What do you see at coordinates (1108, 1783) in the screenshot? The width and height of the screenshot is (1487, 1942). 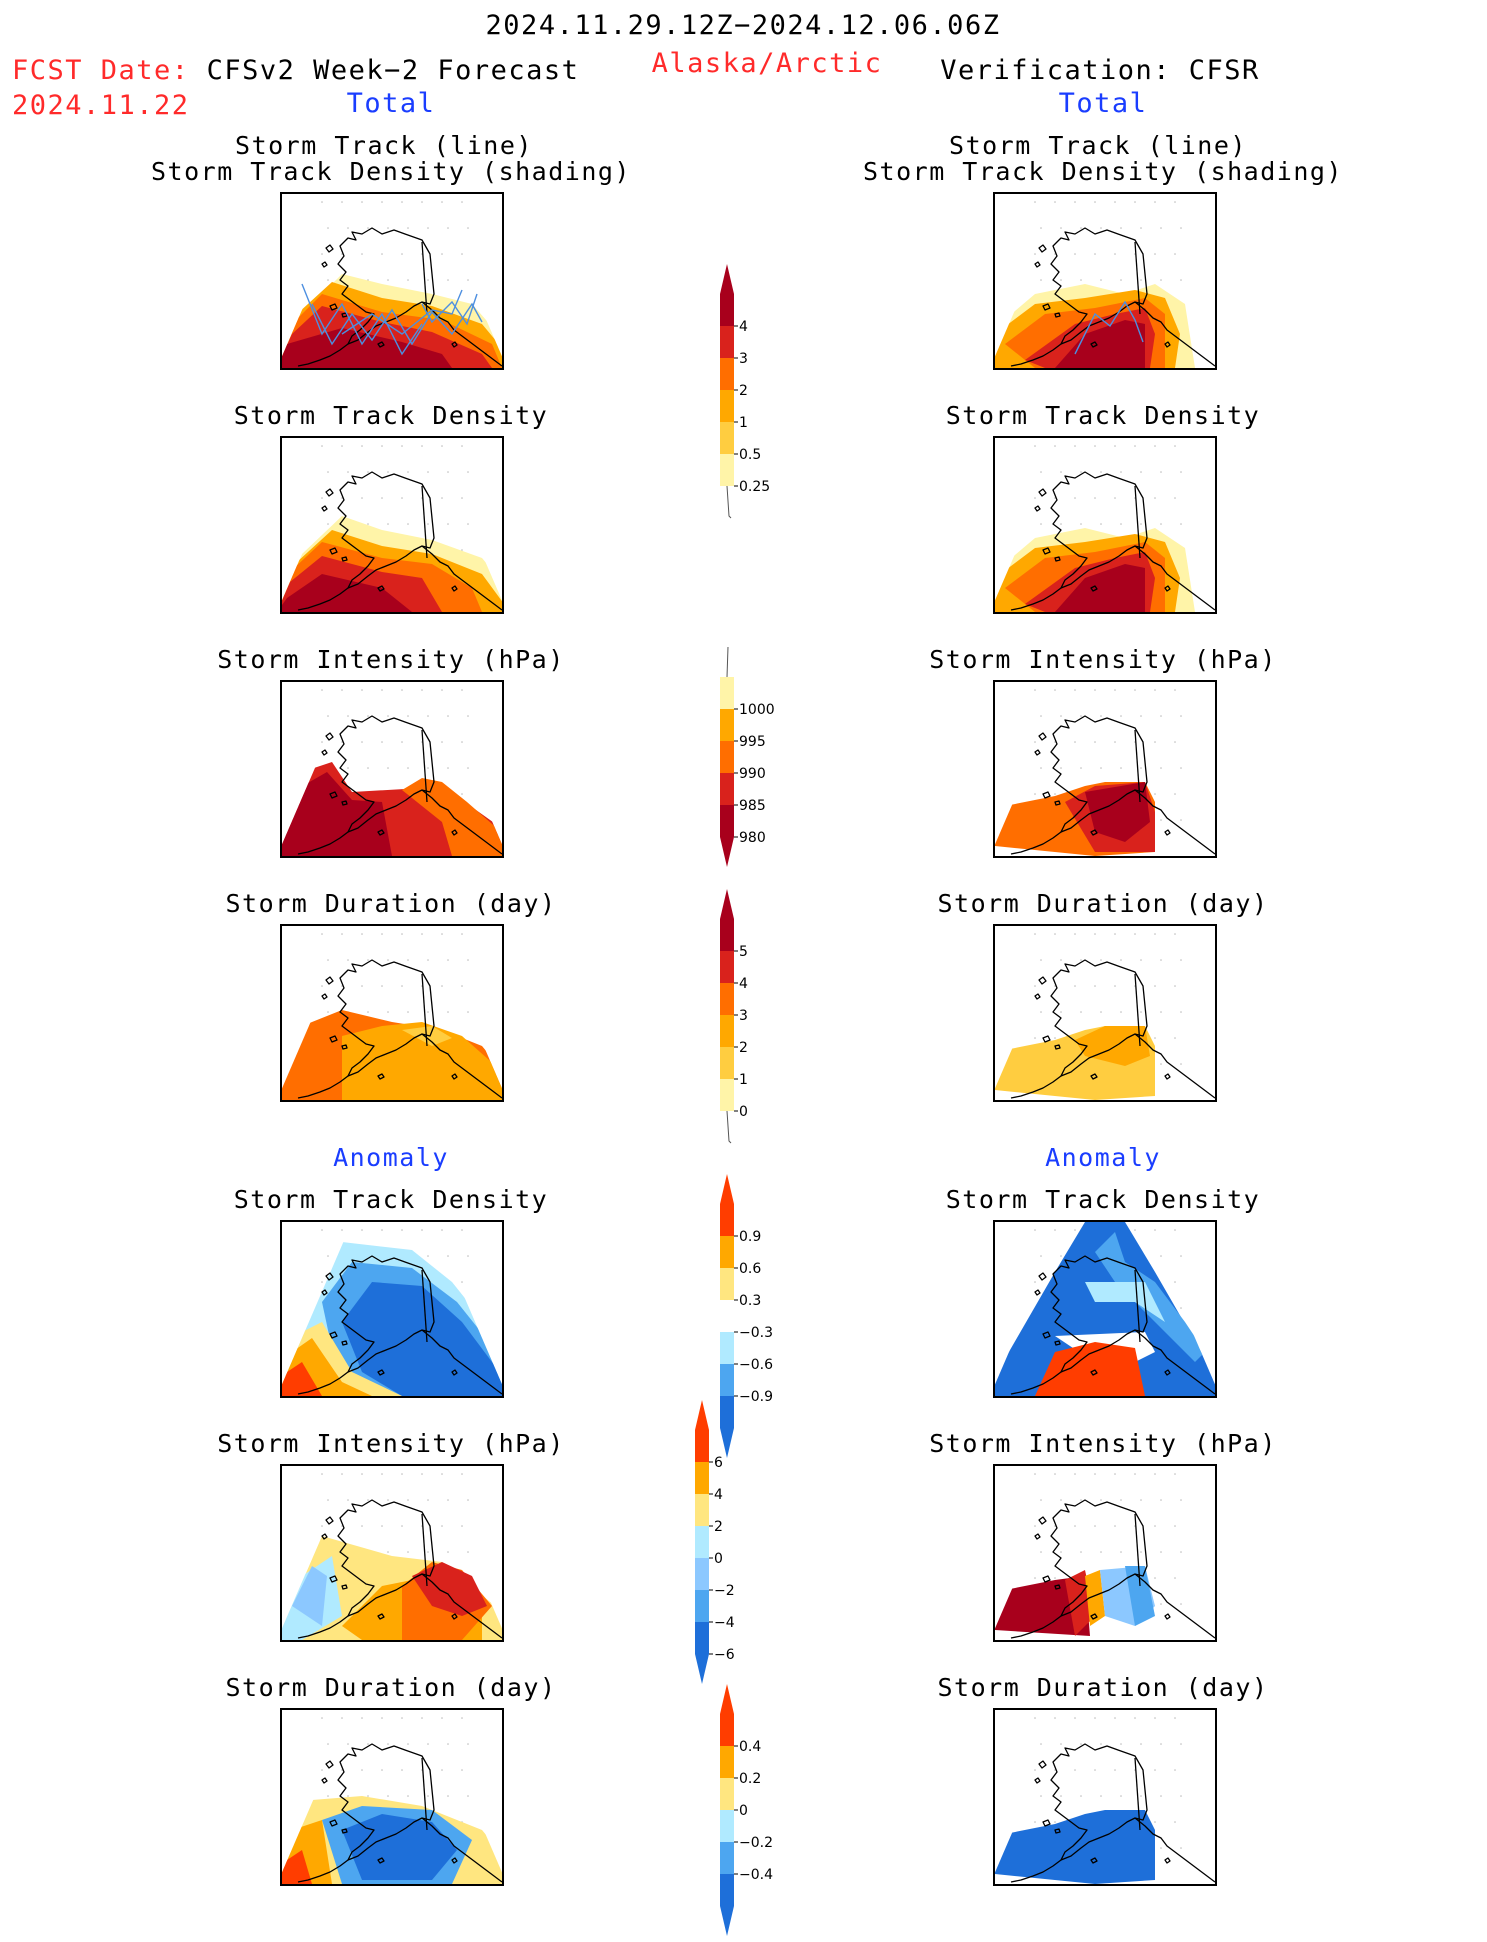 I see `graticule-dots` at bounding box center [1108, 1783].